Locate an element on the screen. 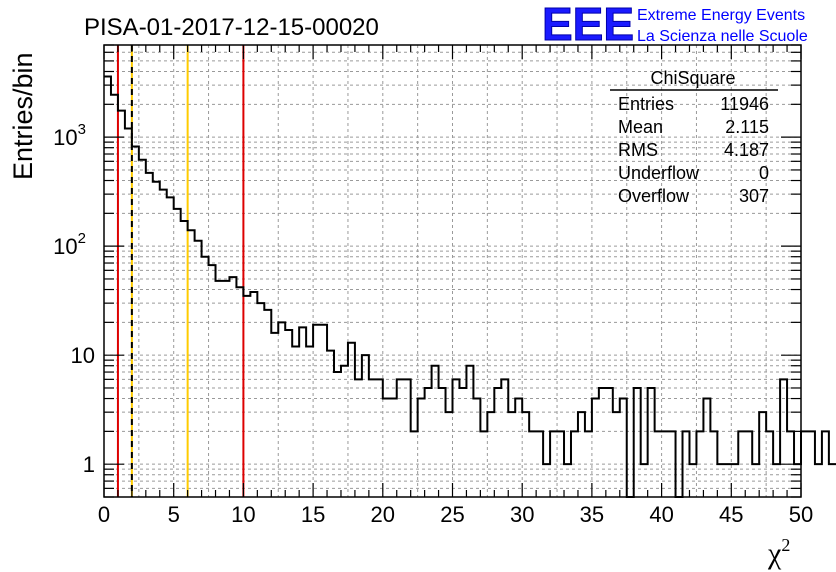 This screenshot has height=572, width=836. x-tick-labels: 0 5 10 15 20 25 30 35 40 45 50 is located at coordinates (455, 514).